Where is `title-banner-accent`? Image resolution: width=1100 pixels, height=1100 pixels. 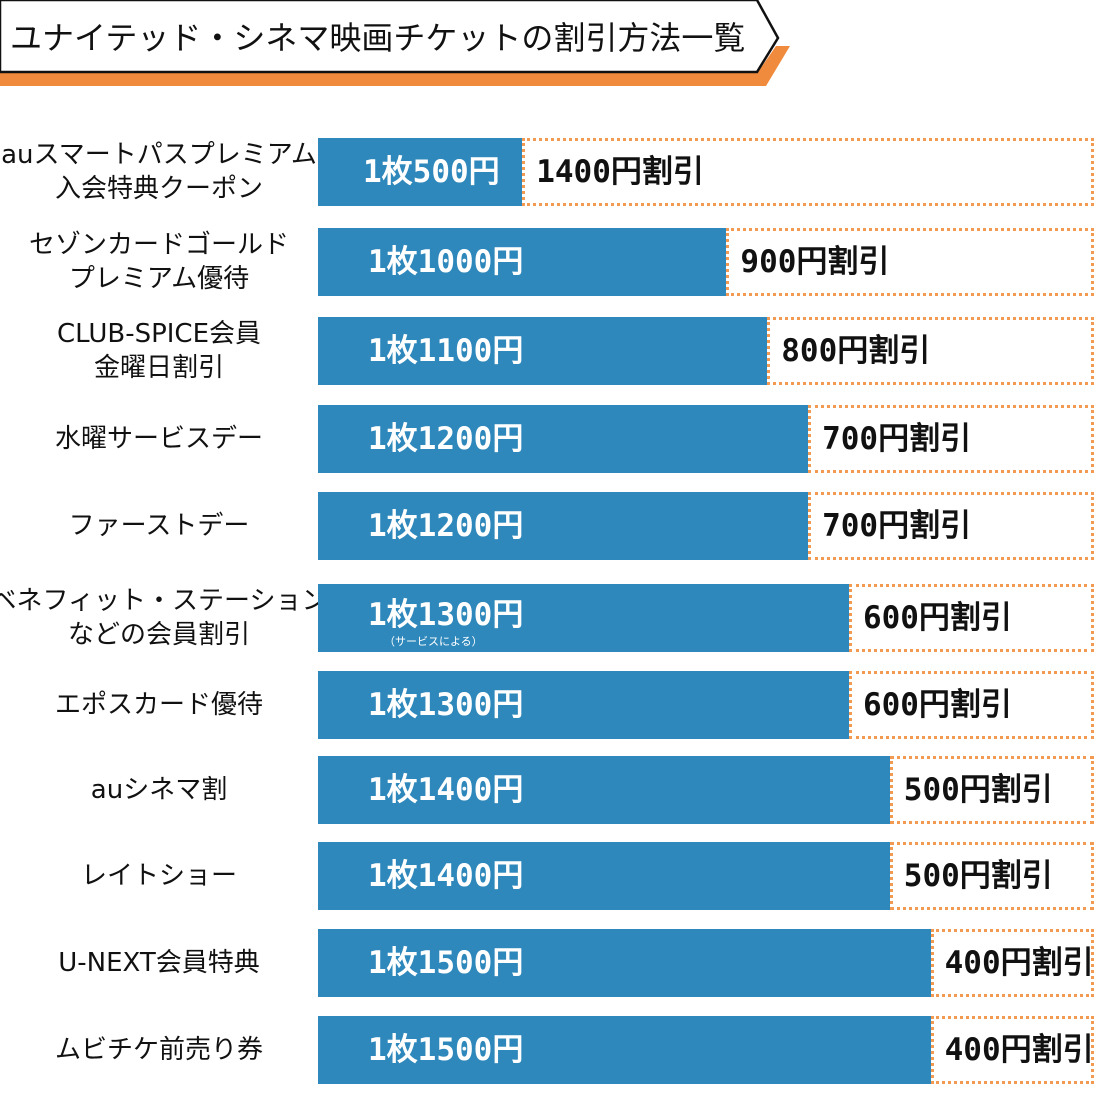 title-banner-accent is located at coordinates (395, 66).